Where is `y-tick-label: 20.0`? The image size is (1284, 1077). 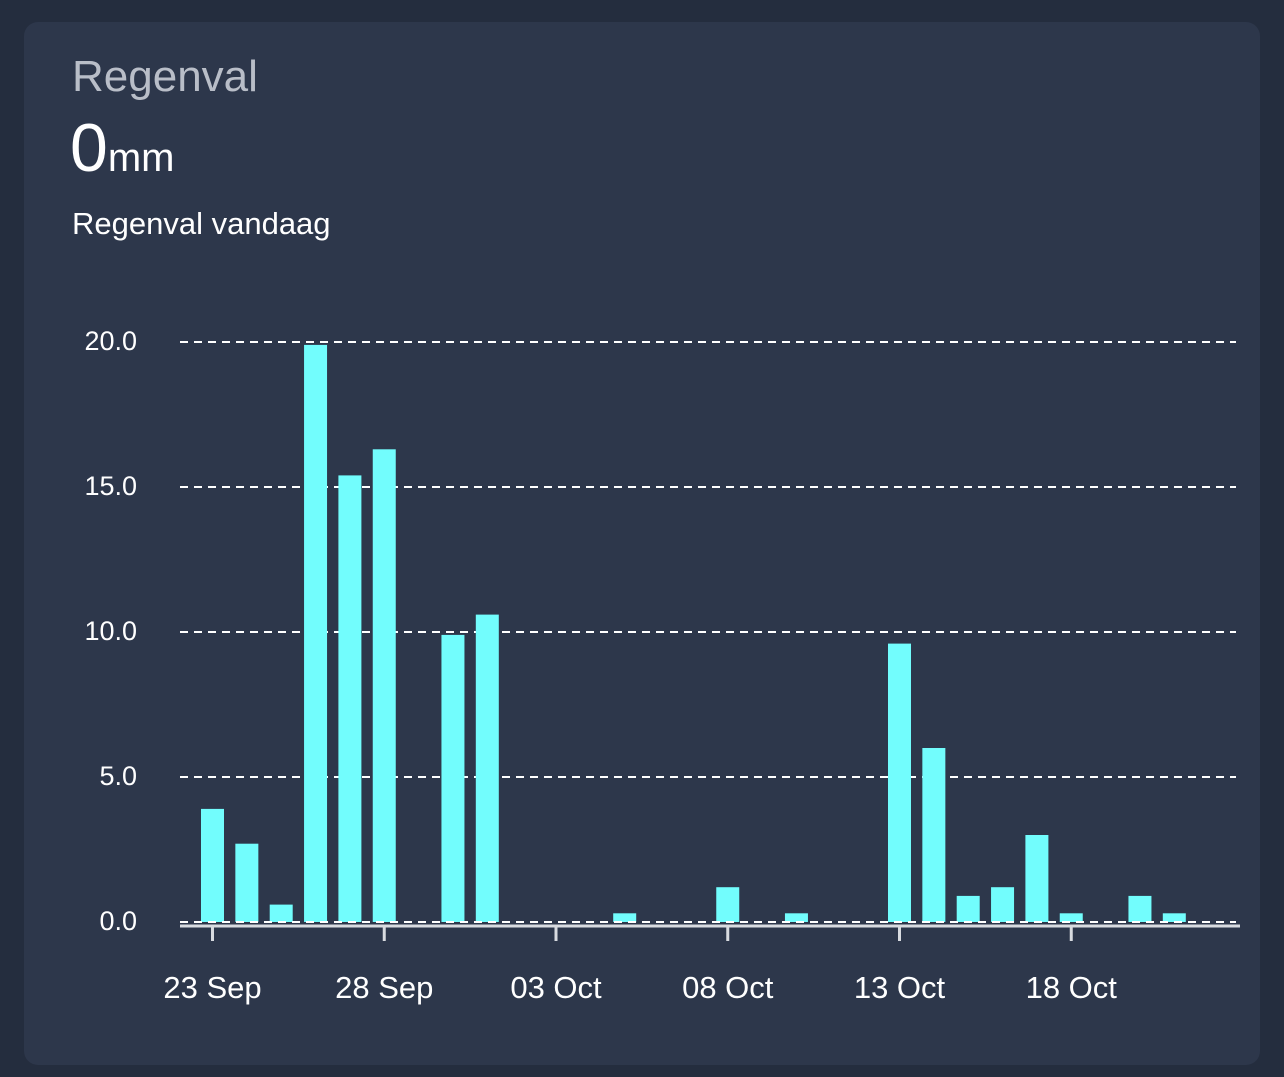 y-tick-label: 20.0 is located at coordinates (110, 341).